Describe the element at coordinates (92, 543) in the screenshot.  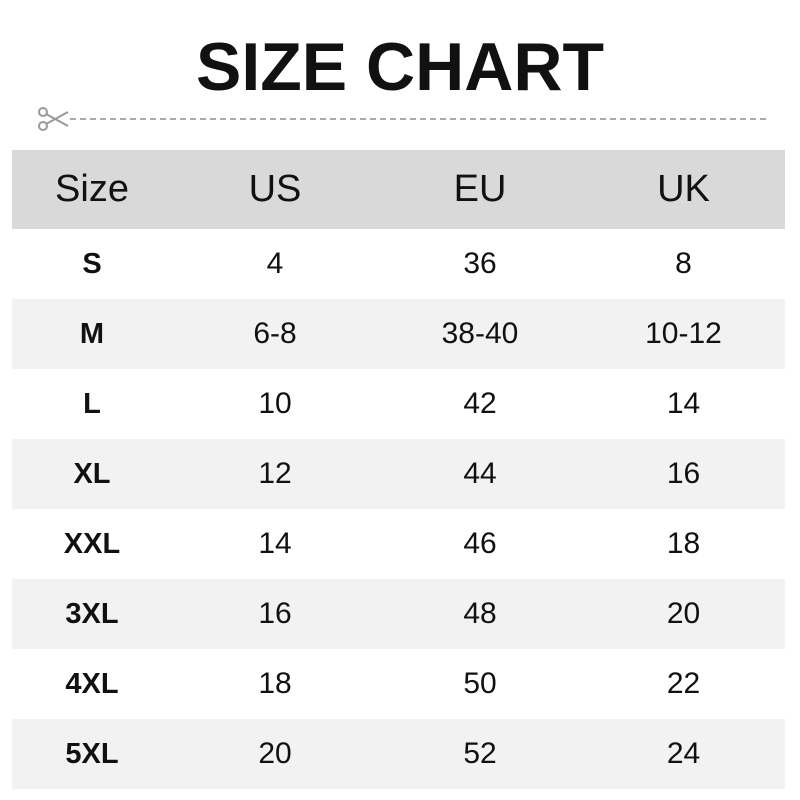
I see `cell-size: XXL` at that location.